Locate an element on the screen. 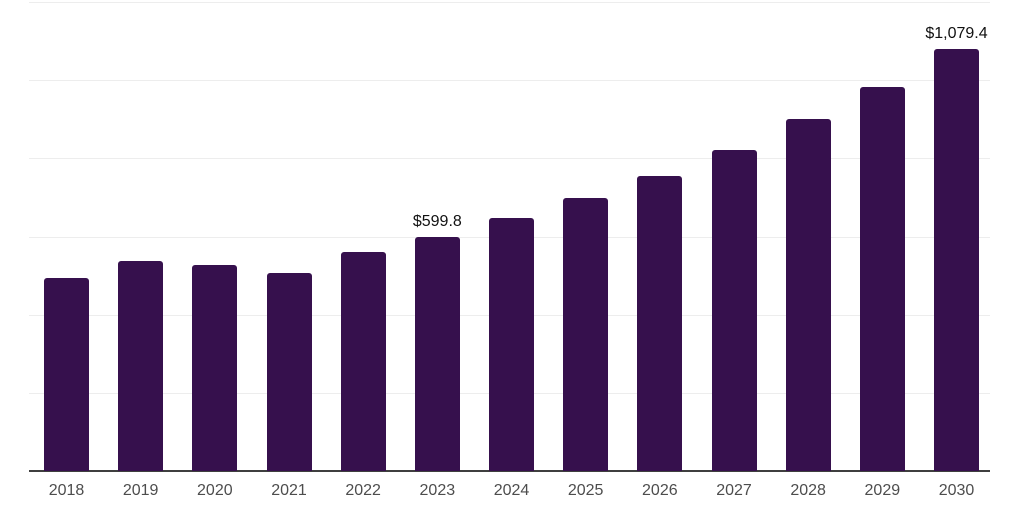  bar-2019 is located at coordinates (141, 366).